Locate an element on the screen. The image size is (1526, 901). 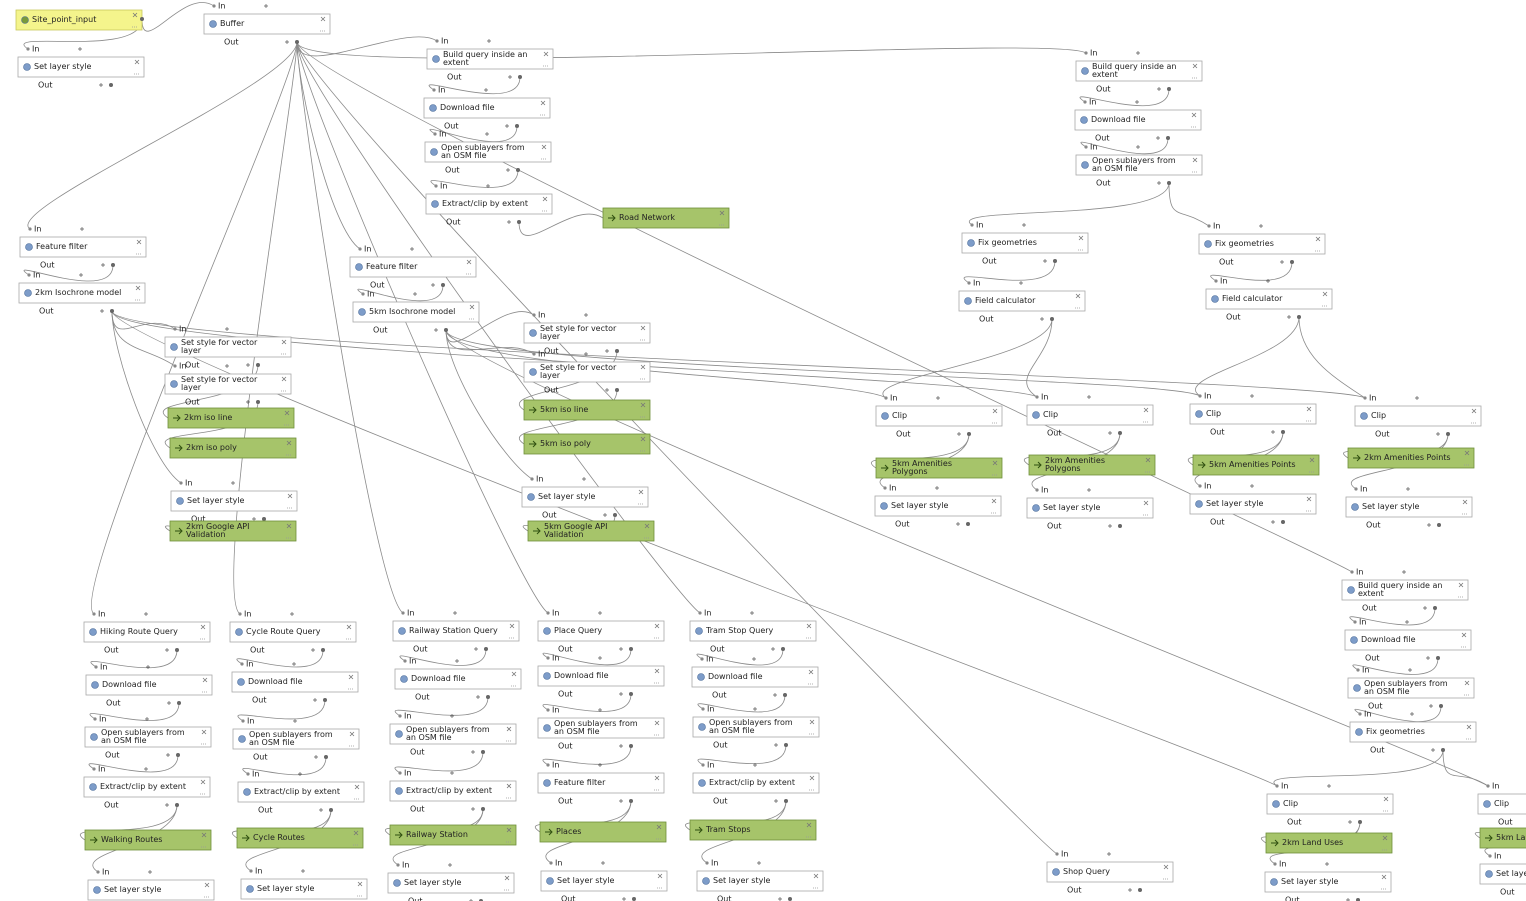
model-node: 5km iso poly is located at coordinates (587, 444).